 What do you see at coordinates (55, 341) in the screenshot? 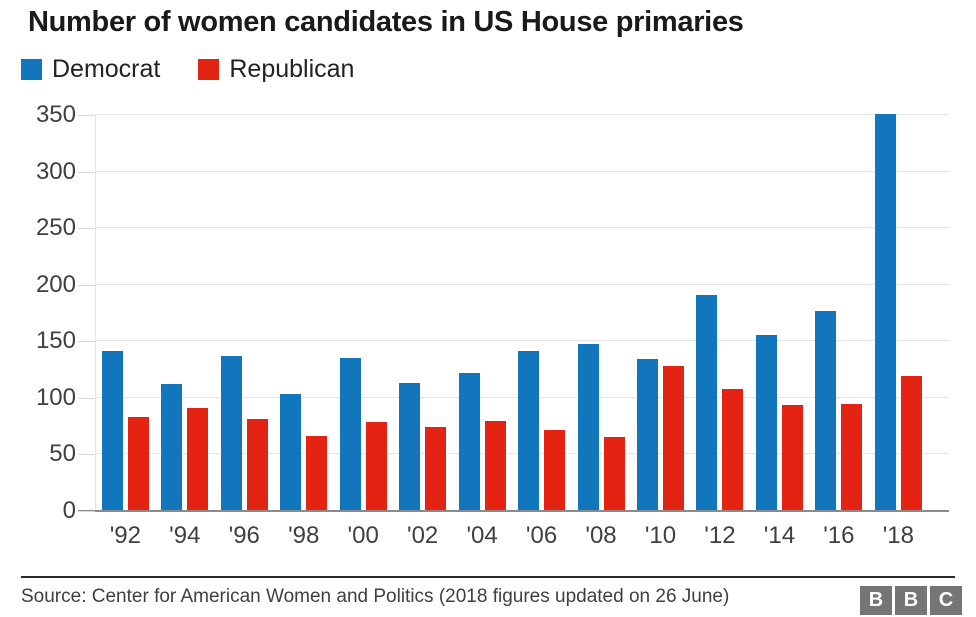
I see `y-tick-label: 150` at bounding box center [55, 341].